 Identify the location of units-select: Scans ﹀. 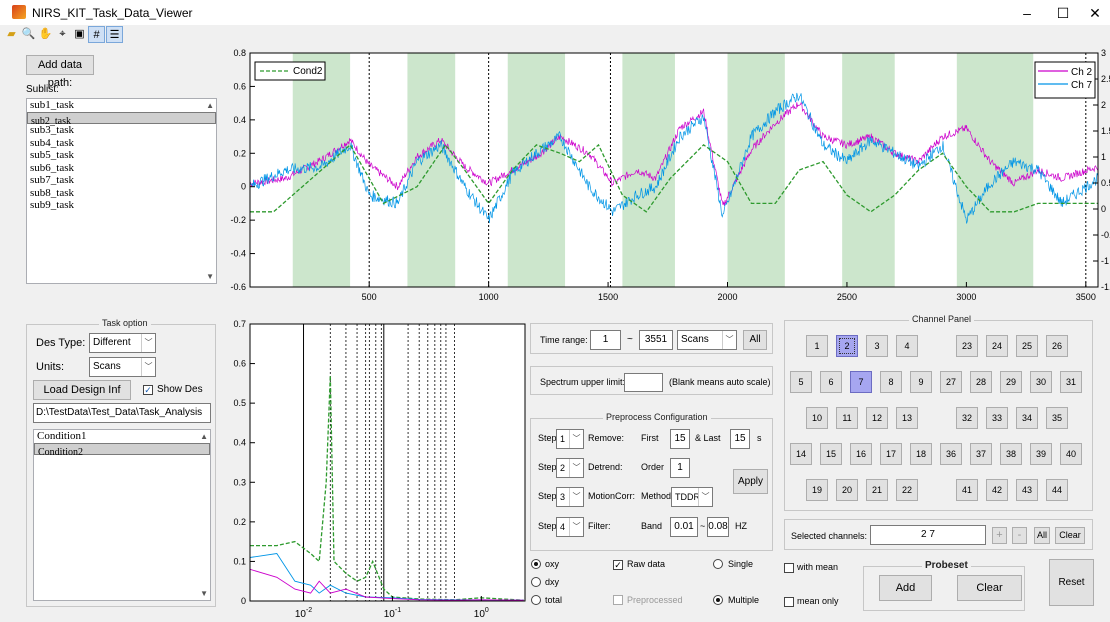
(122, 367).